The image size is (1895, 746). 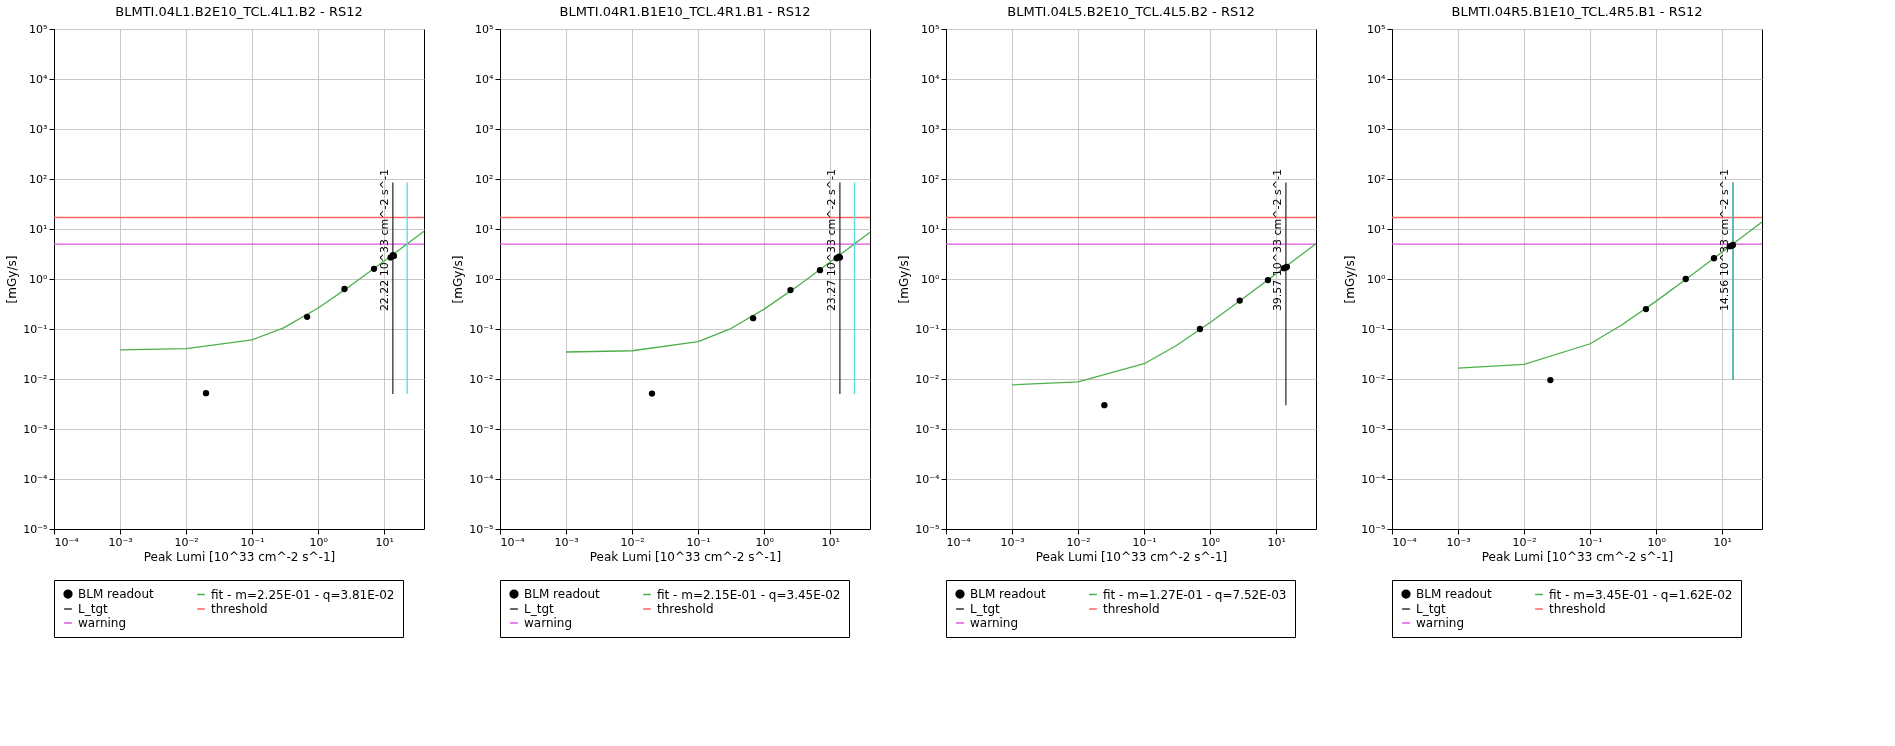 What do you see at coordinates (1195, 594) in the screenshot?
I see `legend-label: fit - m=1.27E-01 - q=7.52E-03` at bounding box center [1195, 594].